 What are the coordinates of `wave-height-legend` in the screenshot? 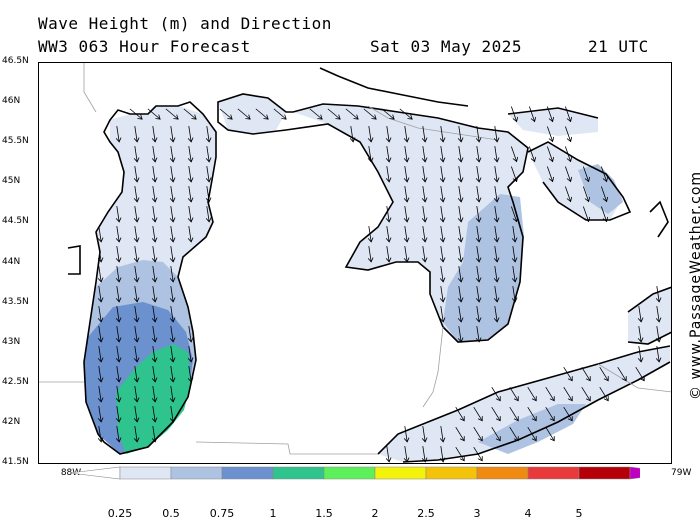 It's located at (354, 473).